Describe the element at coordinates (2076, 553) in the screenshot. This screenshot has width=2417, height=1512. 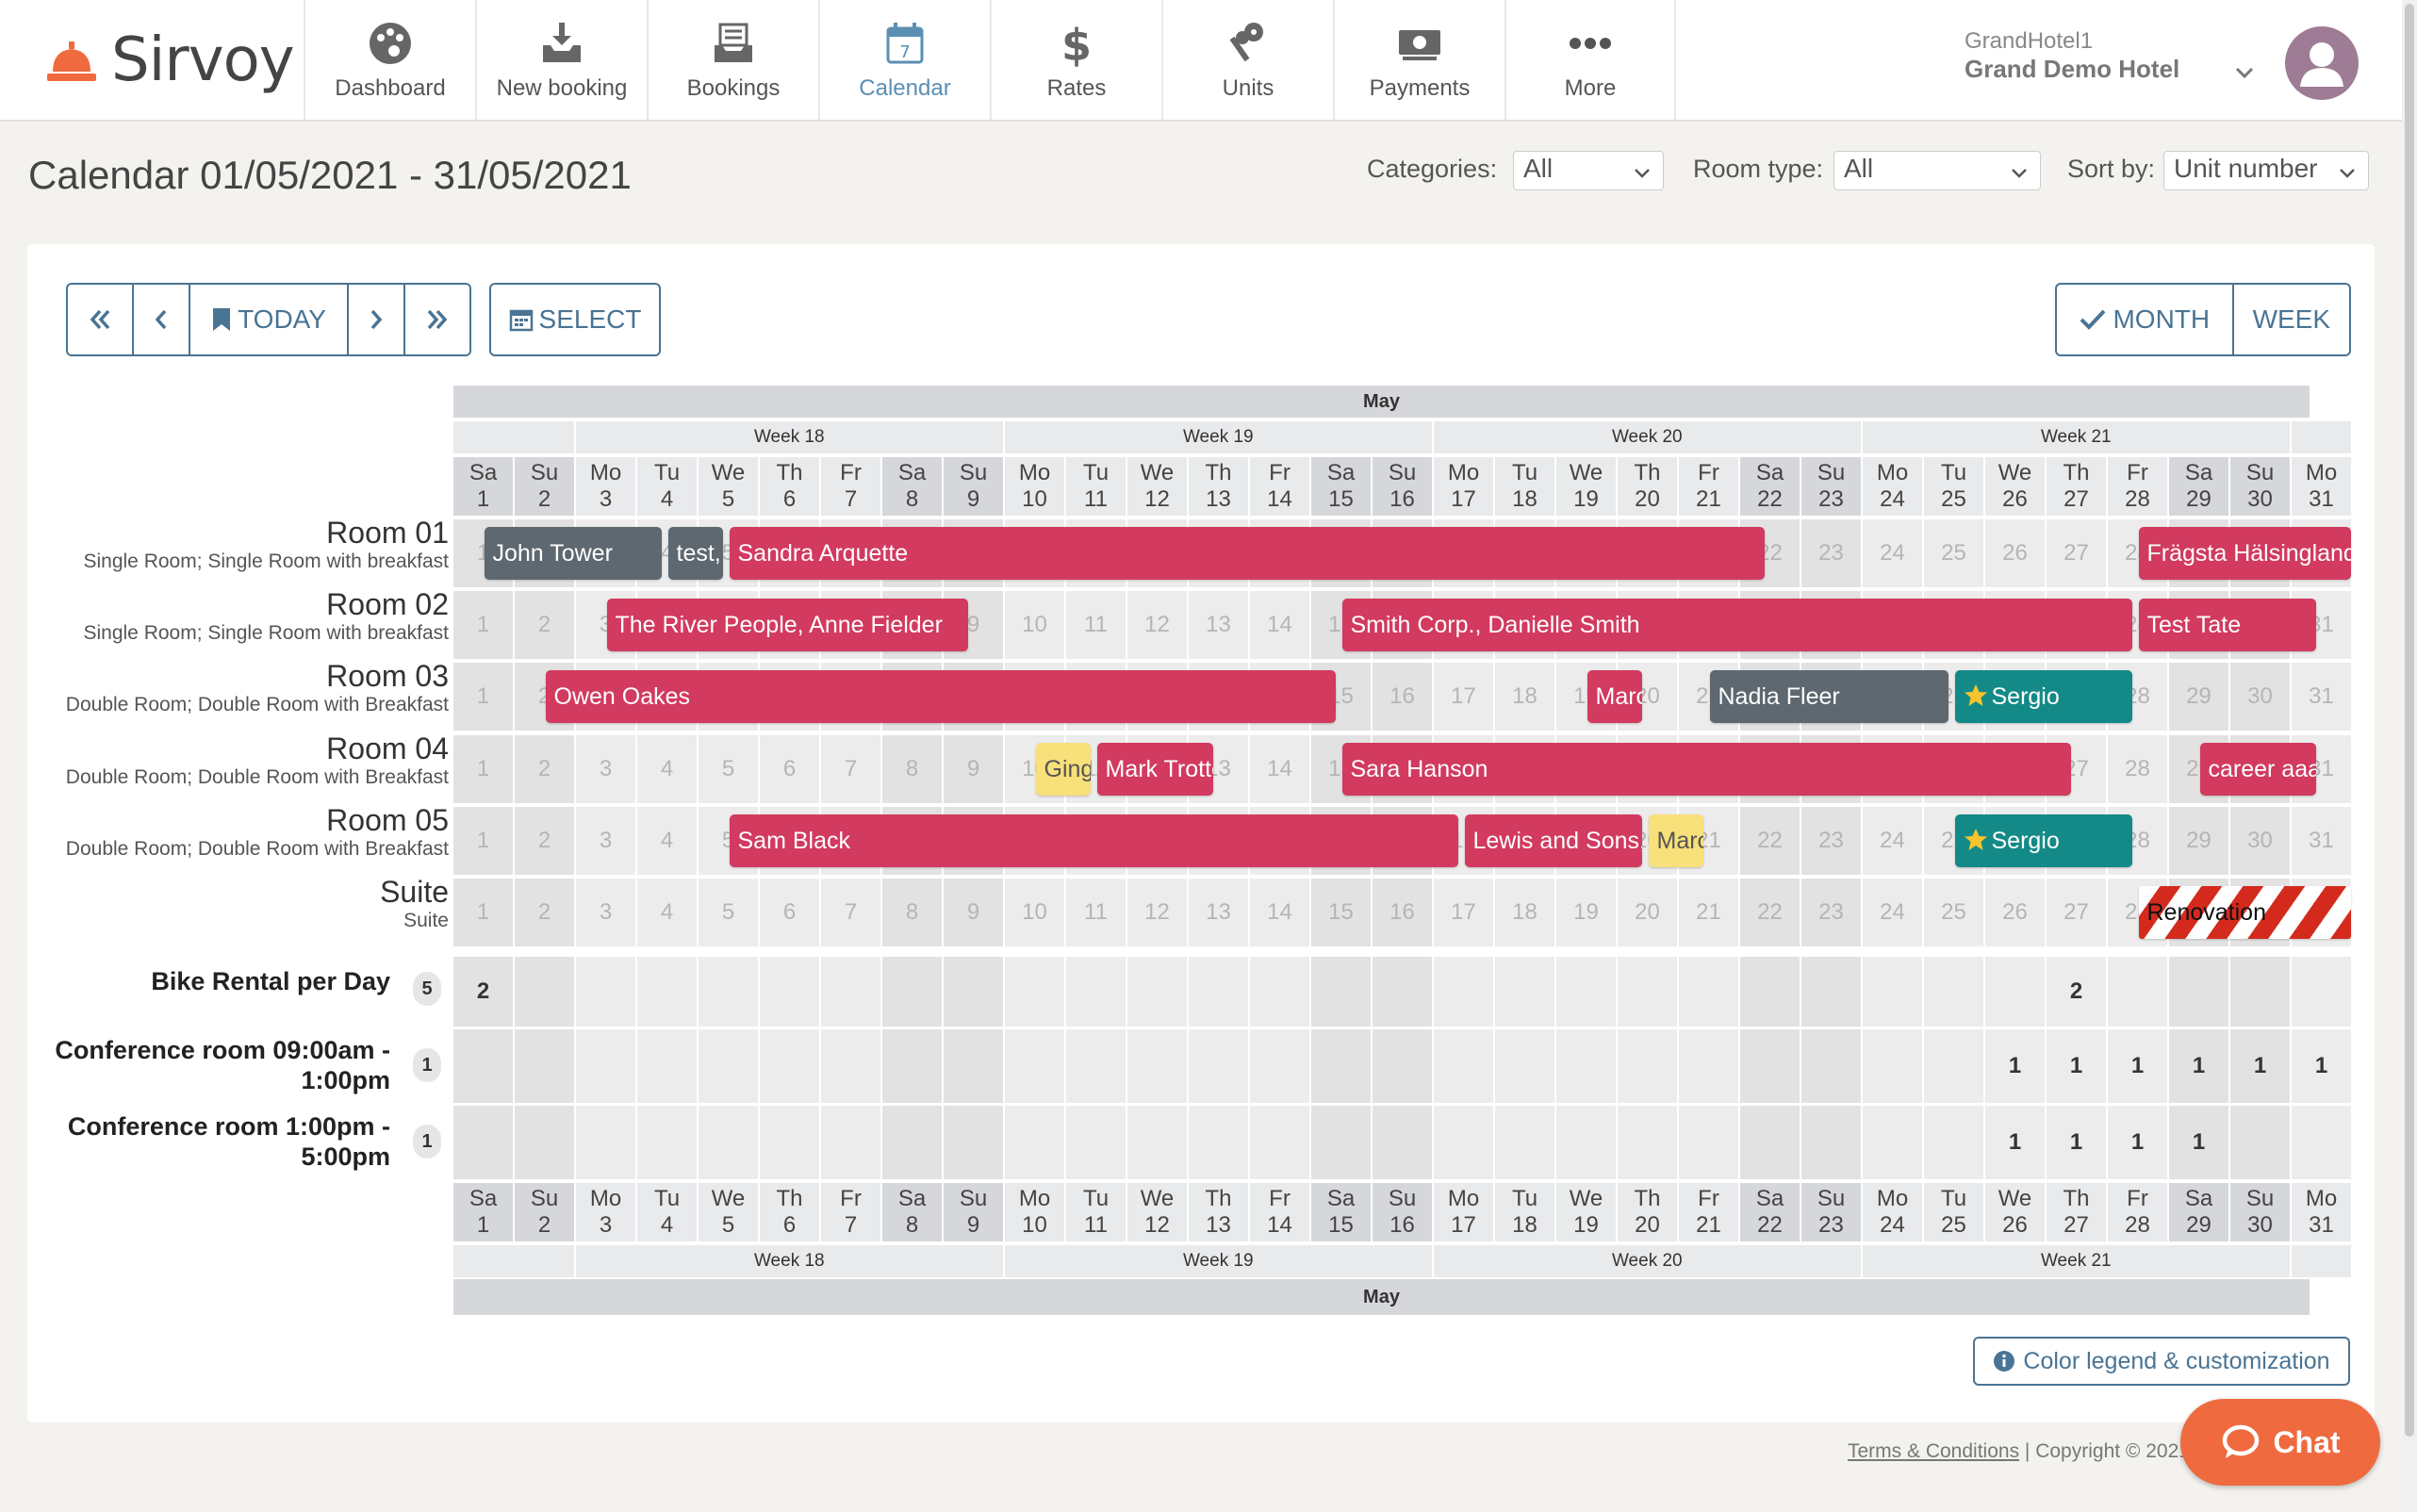
I see `day-cell: 27` at that location.